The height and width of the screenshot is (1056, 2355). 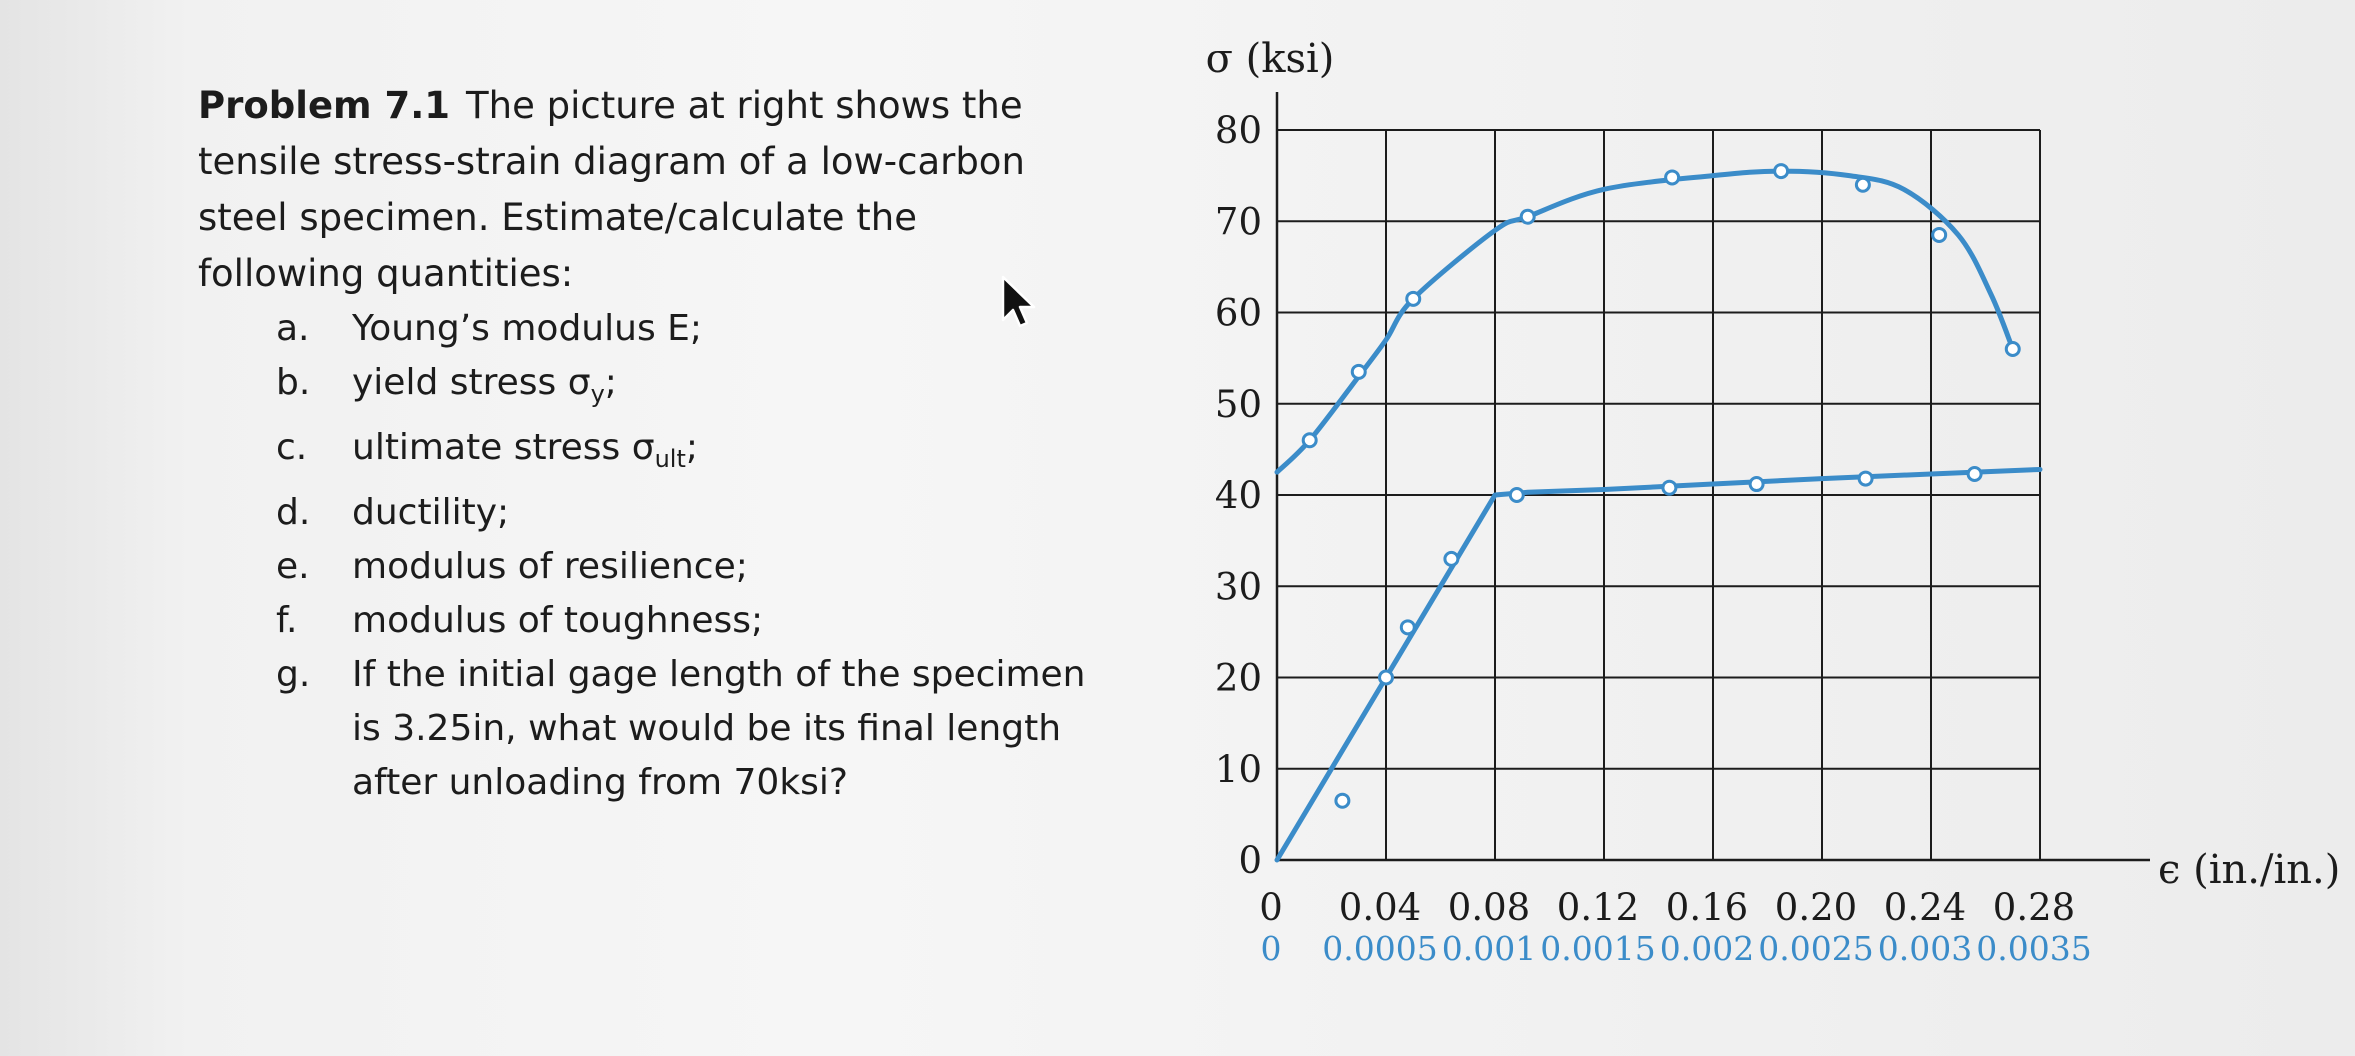 What do you see at coordinates (471, 382) in the screenshot?
I see `question-text: yield stress σ` at bounding box center [471, 382].